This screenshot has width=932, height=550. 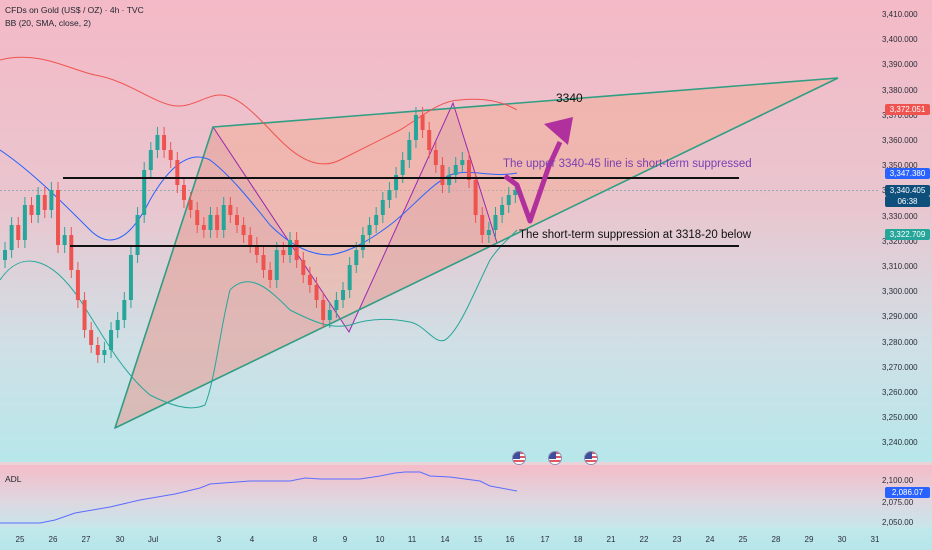 What do you see at coordinates (53, 539) in the screenshot?
I see `time-tick: 26` at bounding box center [53, 539].